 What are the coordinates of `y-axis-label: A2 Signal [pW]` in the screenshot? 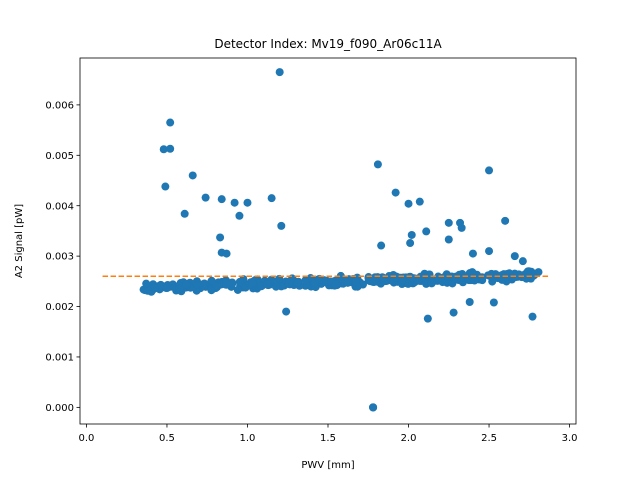 It's located at (19, 241).